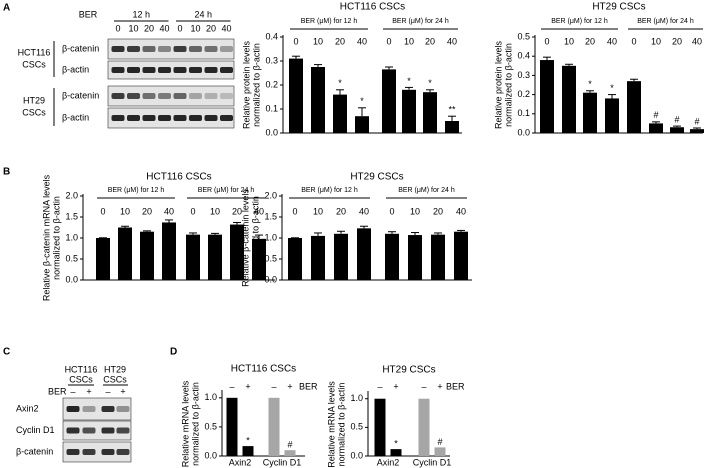  I want to click on y-axis-label: Relative β-catenin mRNA levels, so click(46, 237).